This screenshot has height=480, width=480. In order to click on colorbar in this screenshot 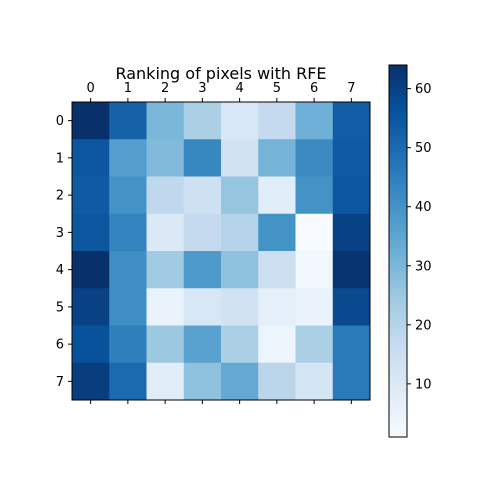, I will do `click(398, 251)`.